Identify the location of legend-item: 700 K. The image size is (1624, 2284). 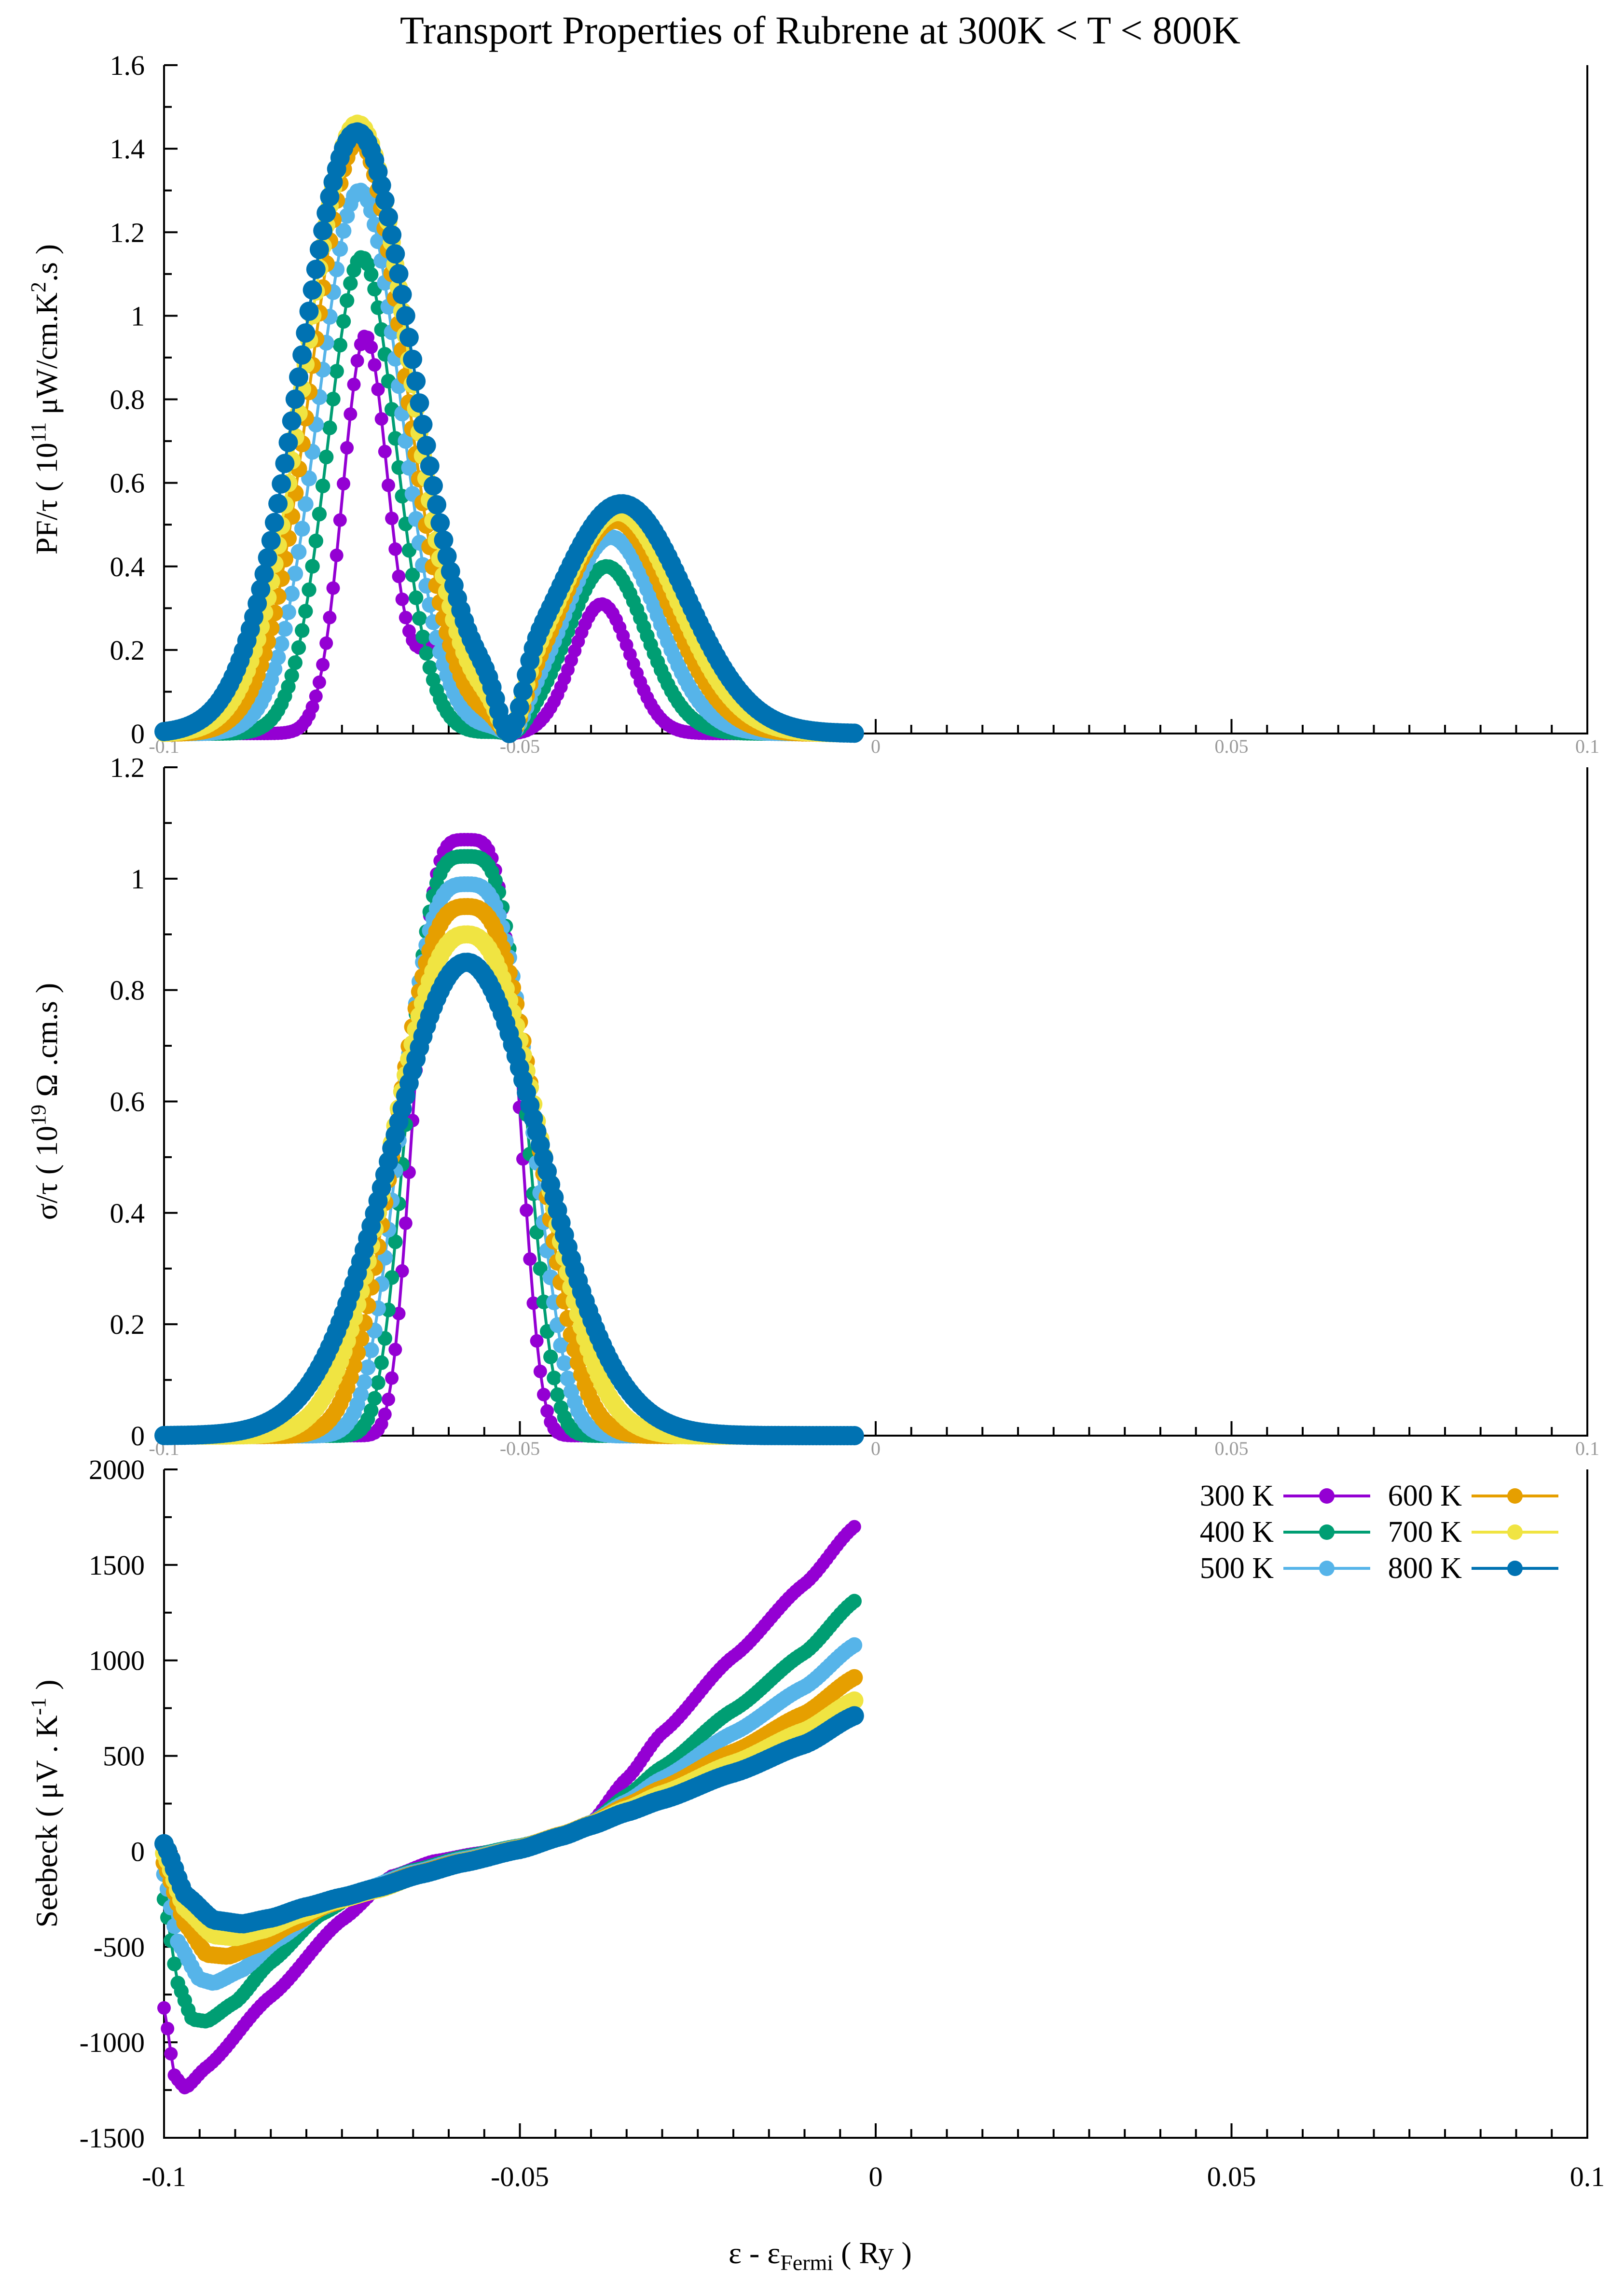
(1473, 1532).